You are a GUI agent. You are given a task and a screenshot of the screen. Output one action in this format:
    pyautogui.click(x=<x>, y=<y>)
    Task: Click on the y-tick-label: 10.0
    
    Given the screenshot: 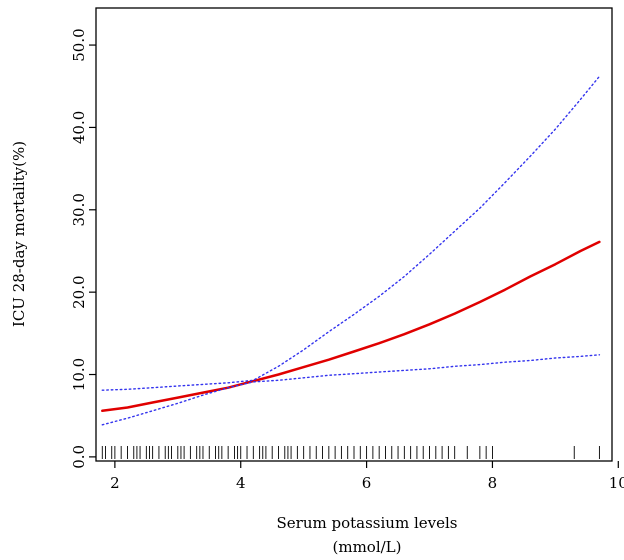 What is the action you would take?
    pyautogui.click(x=79, y=374)
    